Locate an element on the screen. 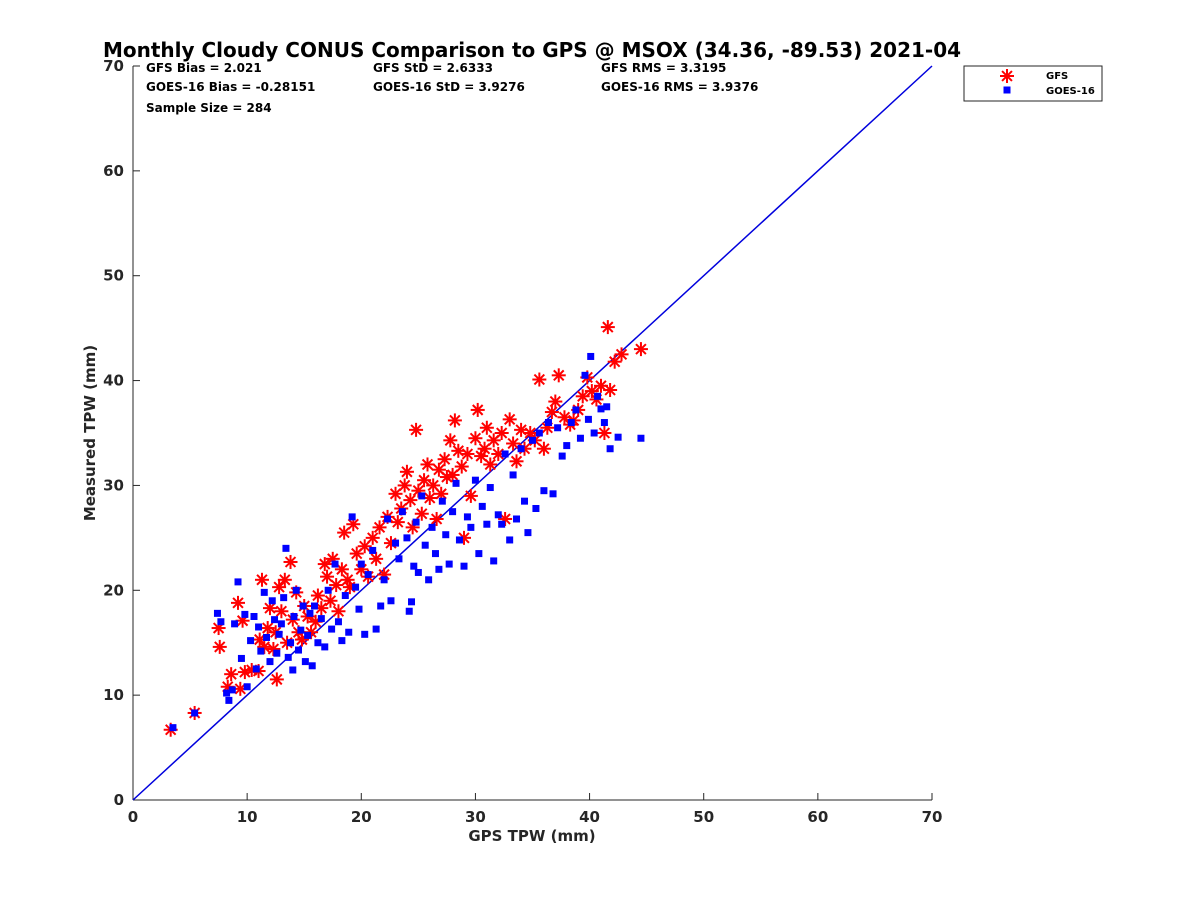  x-tick-label: 30 is located at coordinates (475, 817).